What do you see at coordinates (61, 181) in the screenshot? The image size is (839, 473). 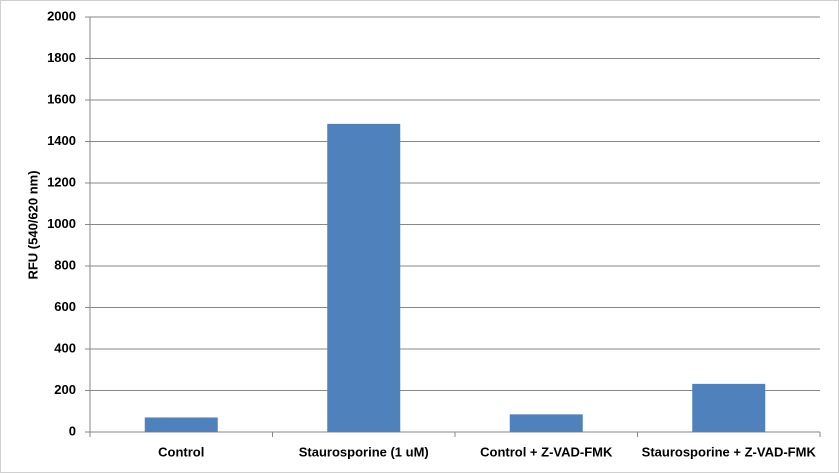 I see `y-tick-label: 1200` at bounding box center [61, 181].